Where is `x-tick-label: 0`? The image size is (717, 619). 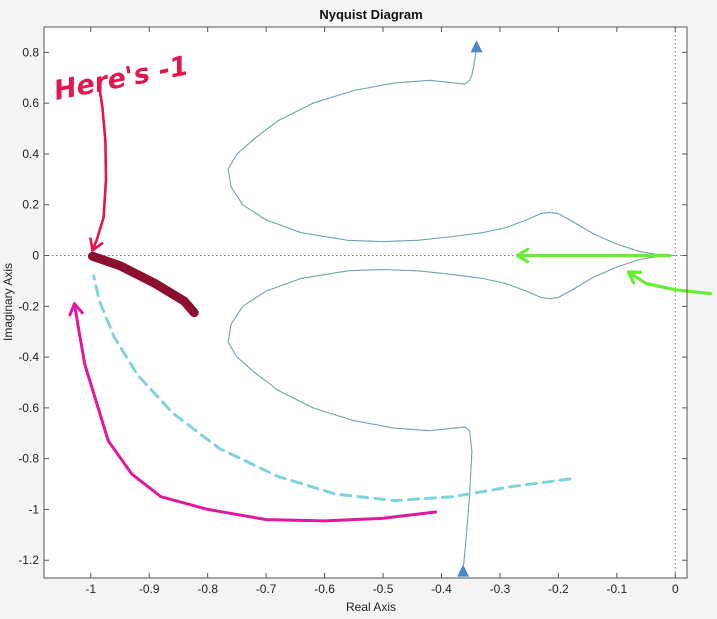
x-tick-label: 0 is located at coordinates (675, 589).